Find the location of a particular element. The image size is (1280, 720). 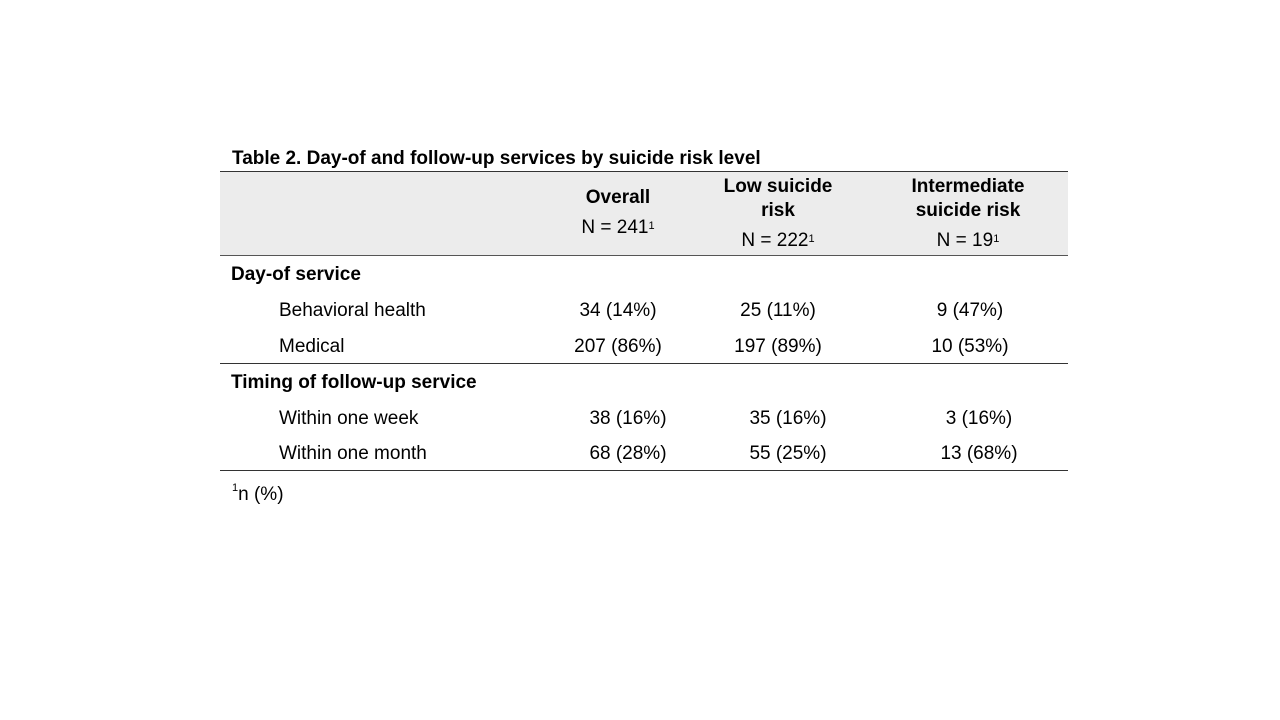

table-cell: 9 (47%) is located at coordinates (970, 310).